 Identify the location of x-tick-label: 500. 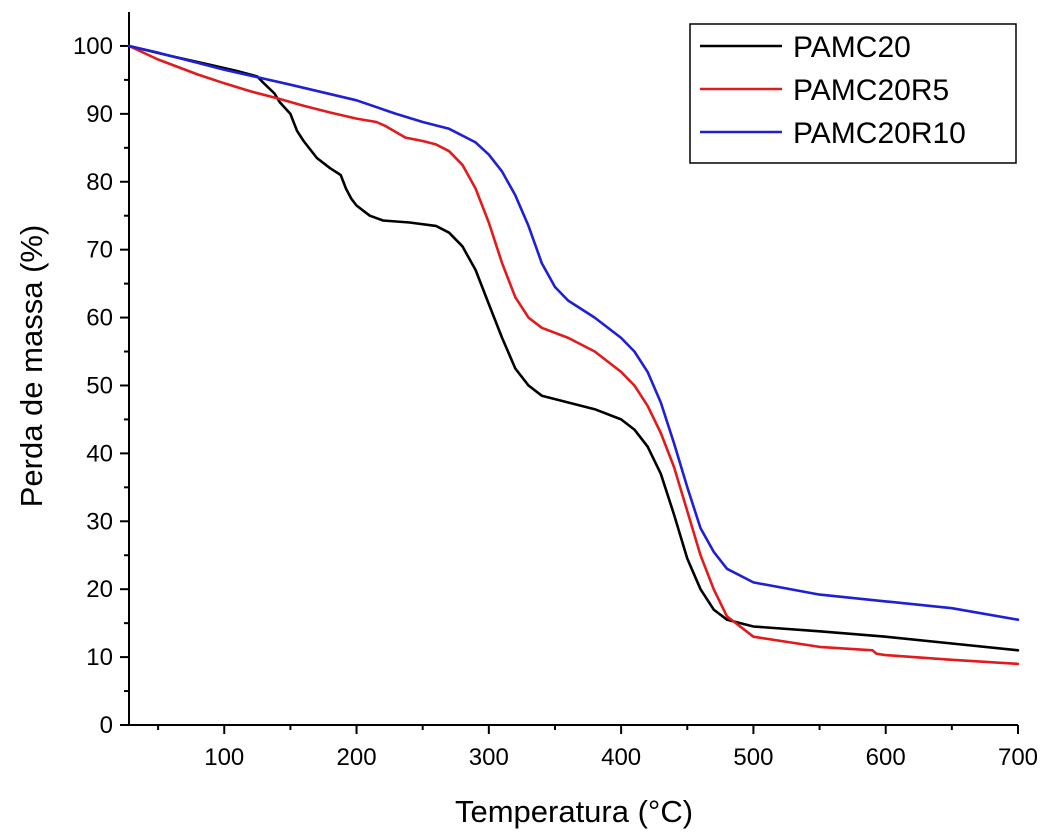
(753, 757).